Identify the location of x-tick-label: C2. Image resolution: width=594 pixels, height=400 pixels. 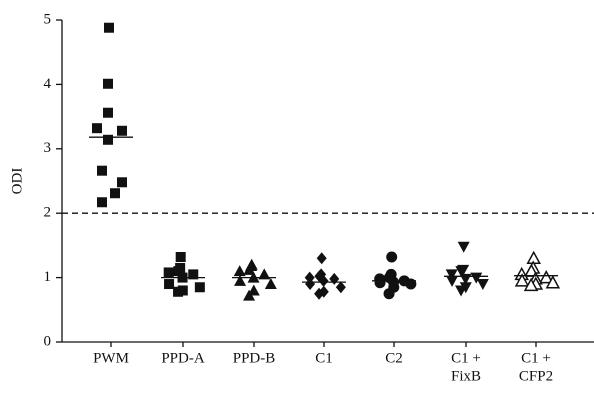
(394, 358).